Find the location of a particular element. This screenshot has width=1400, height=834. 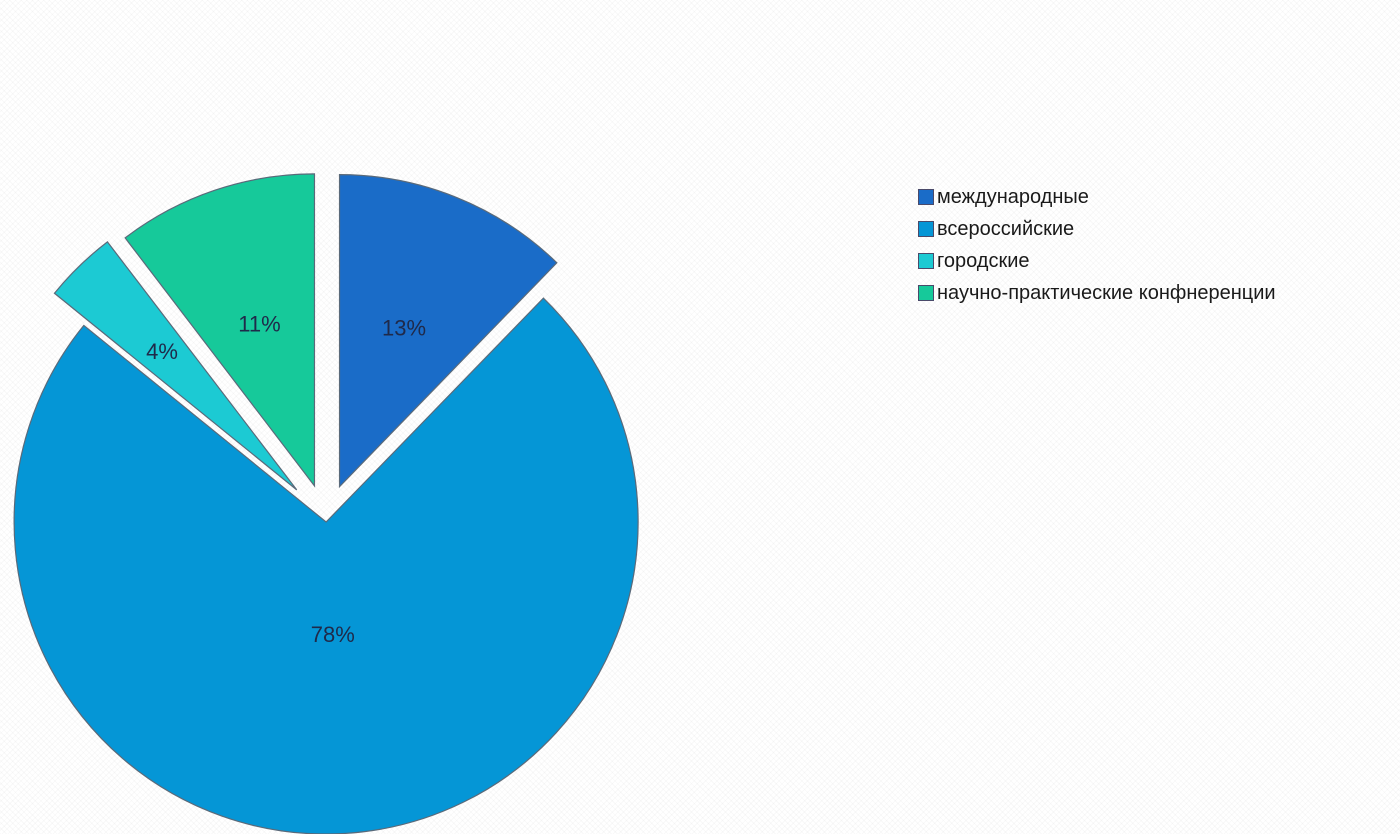

legend-item-2: городские is located at coordinates (1097, 261).